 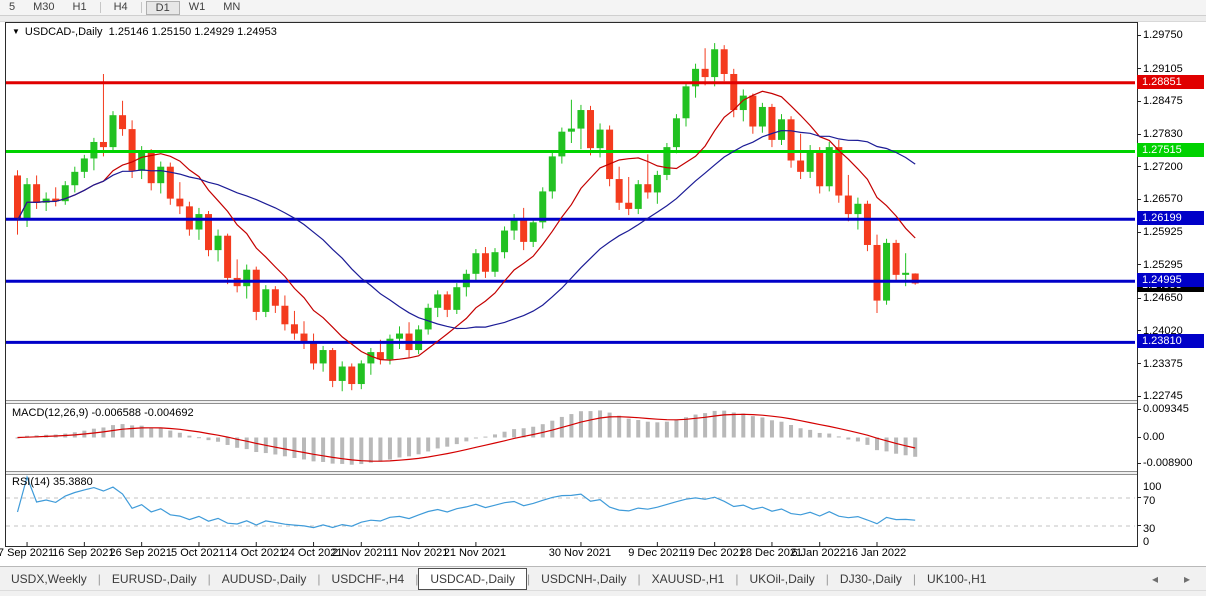 I want to click on timeframe-button-m30: M30, so click(x=44, y=7).